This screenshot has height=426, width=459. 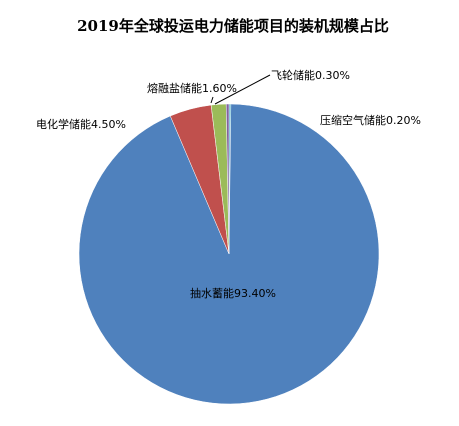 What do you see at coordinates (233, 293) in the screenshot?
I see `slice-label-pumped-hydro: 抽水蓄能93.40%` at bounding box center [233, 293].